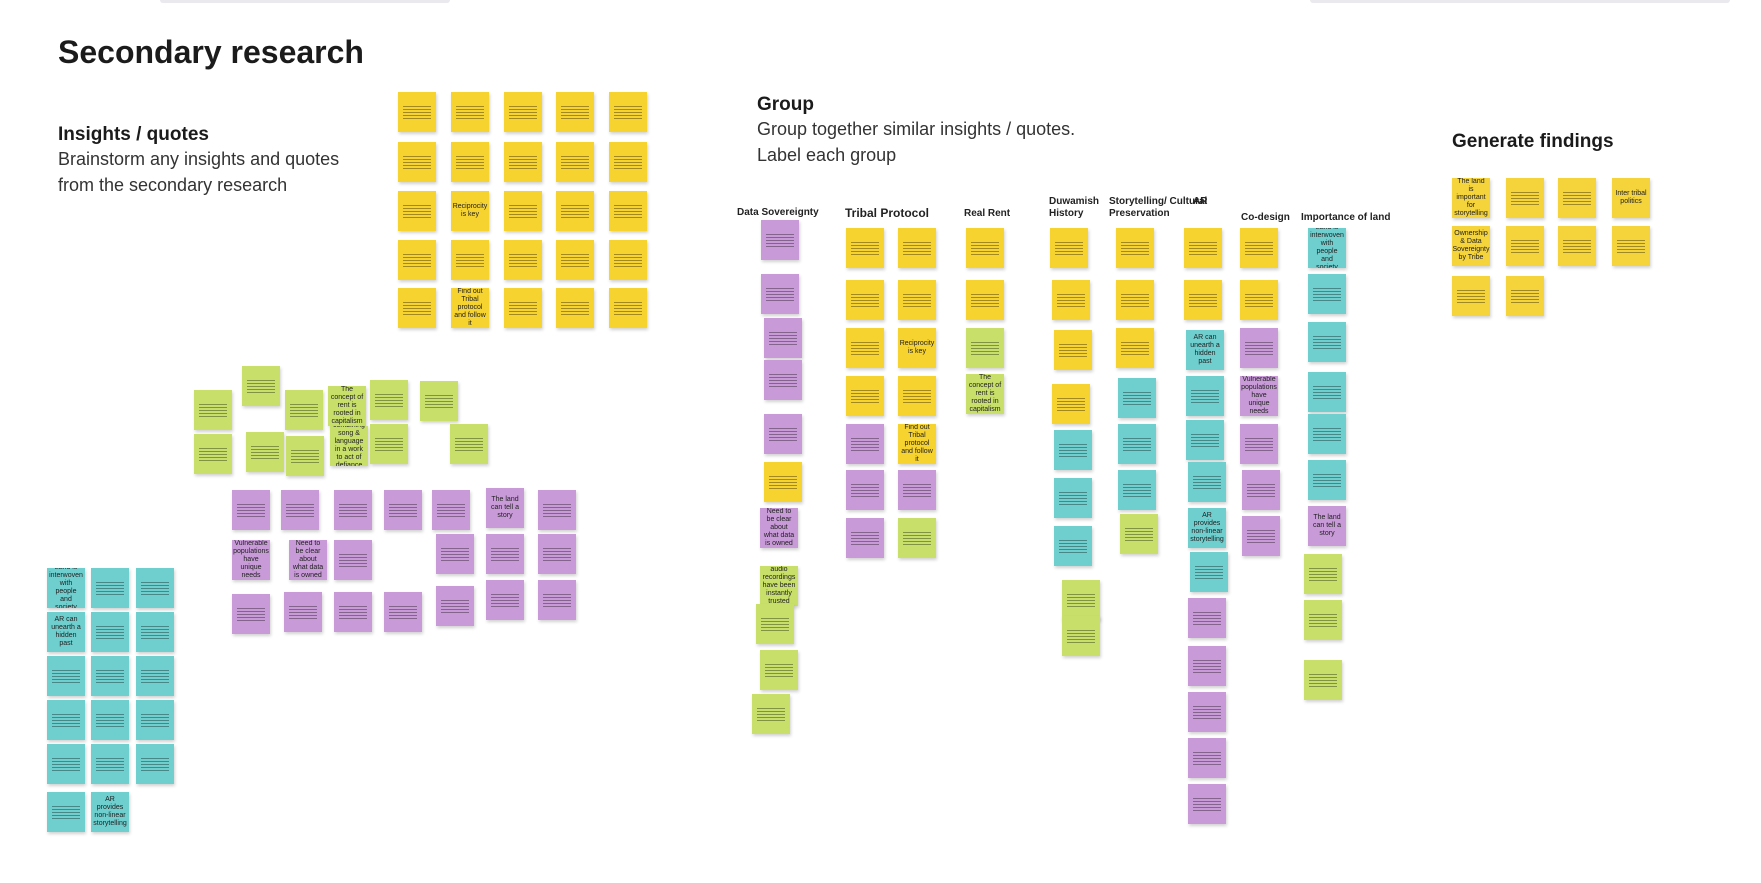  What do you see at coordinates (1631, 198) in the screenshot?
I see `sticky-note-inter-tribal: Inter tribal politics` at bounding box center [1631, 198].